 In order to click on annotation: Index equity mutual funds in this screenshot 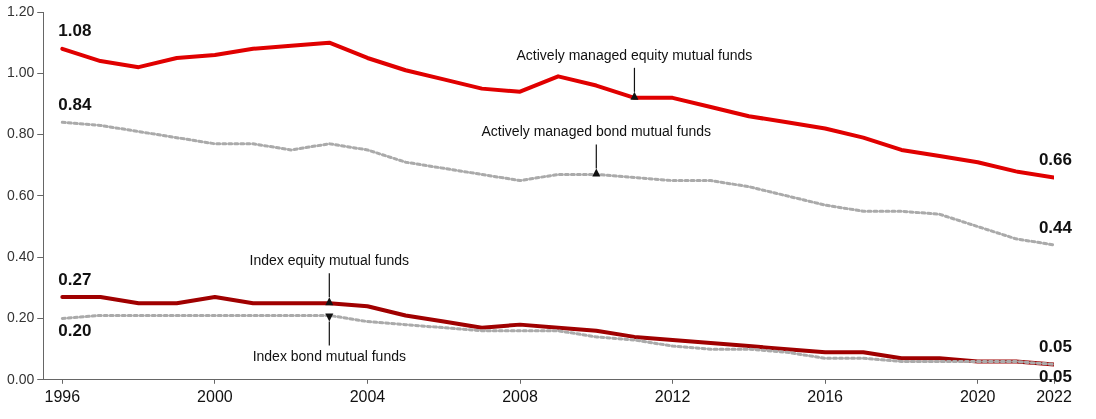, I will do `click(329, 260)`.